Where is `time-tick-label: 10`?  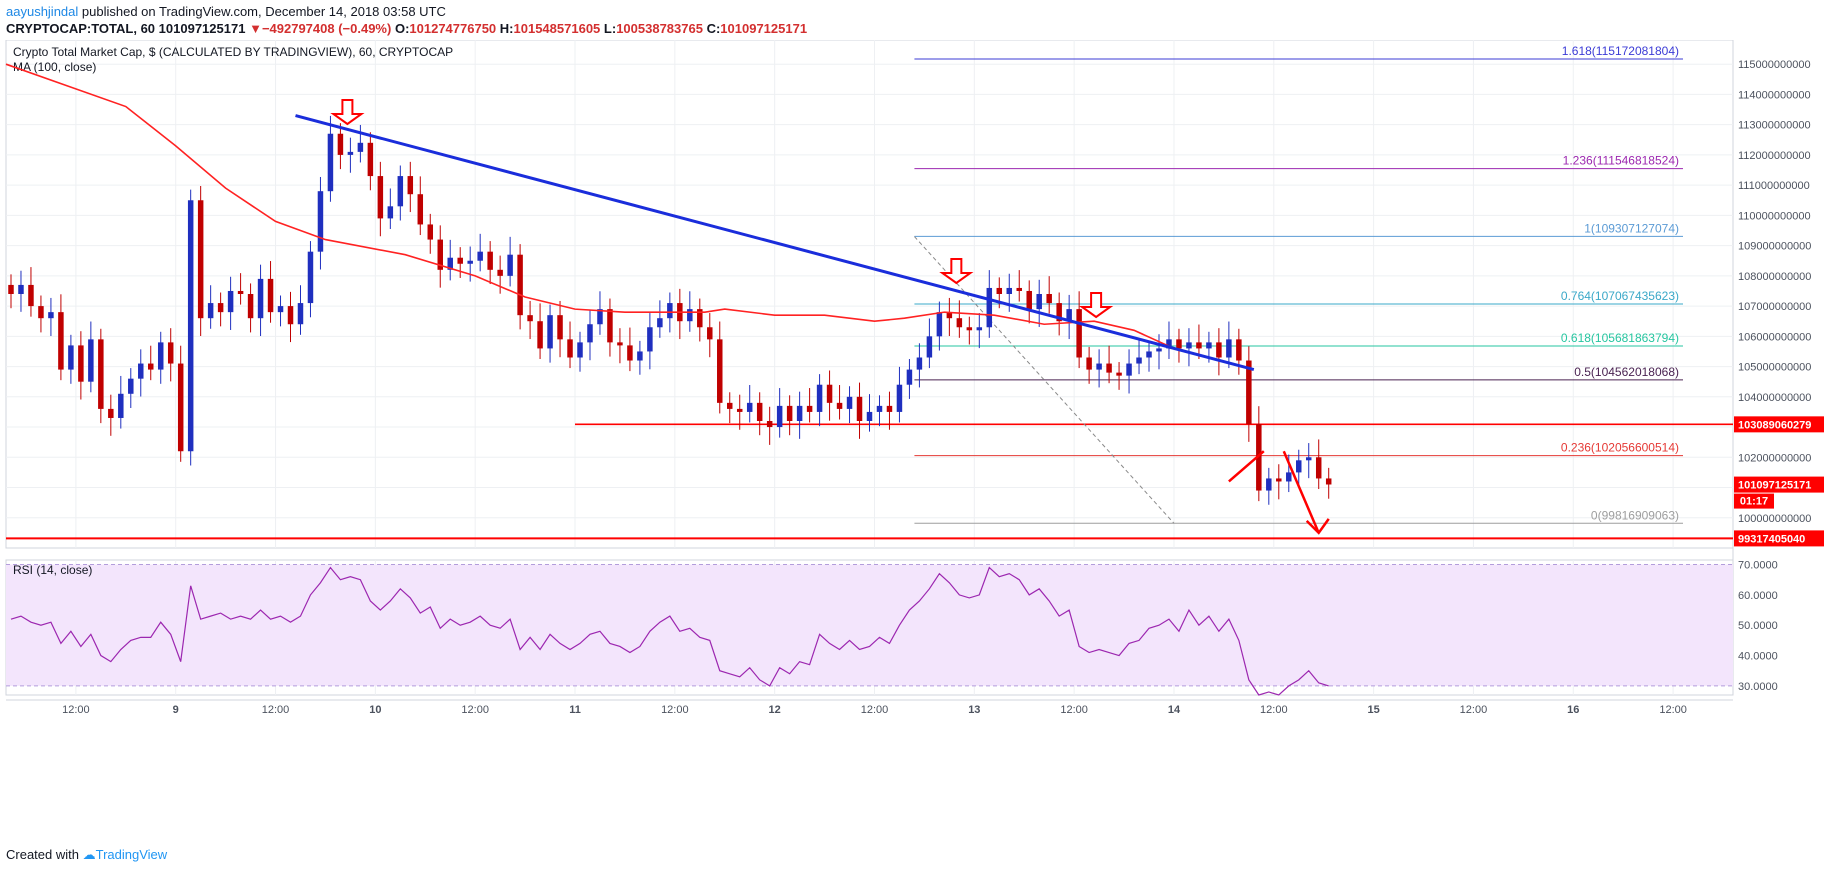
time-tick-label: 10 is located at coordinates (375, 710).